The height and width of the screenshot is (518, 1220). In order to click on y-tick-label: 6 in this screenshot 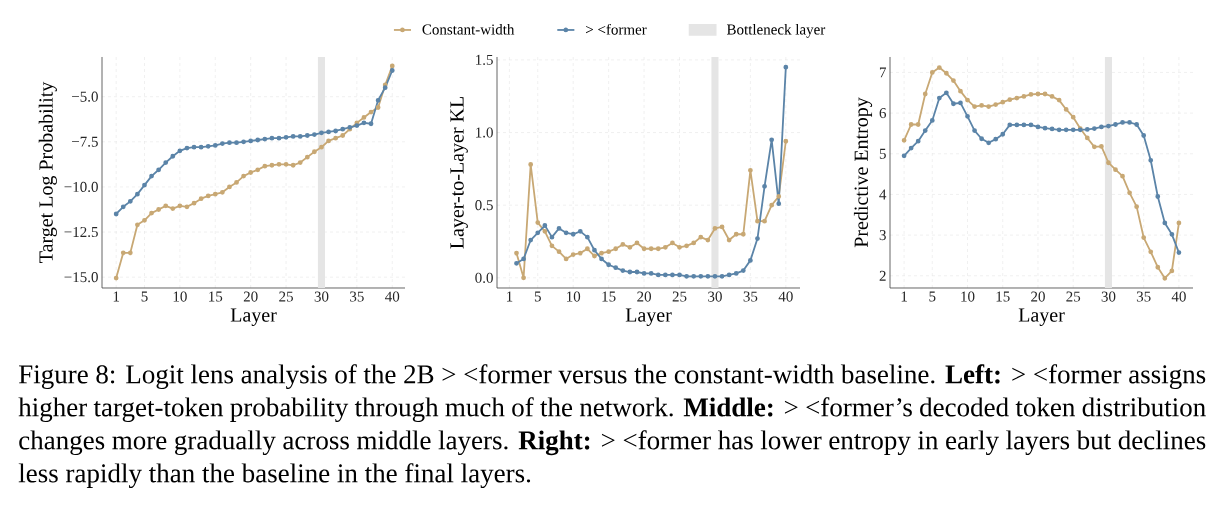, I will do `click(883, 113)`.